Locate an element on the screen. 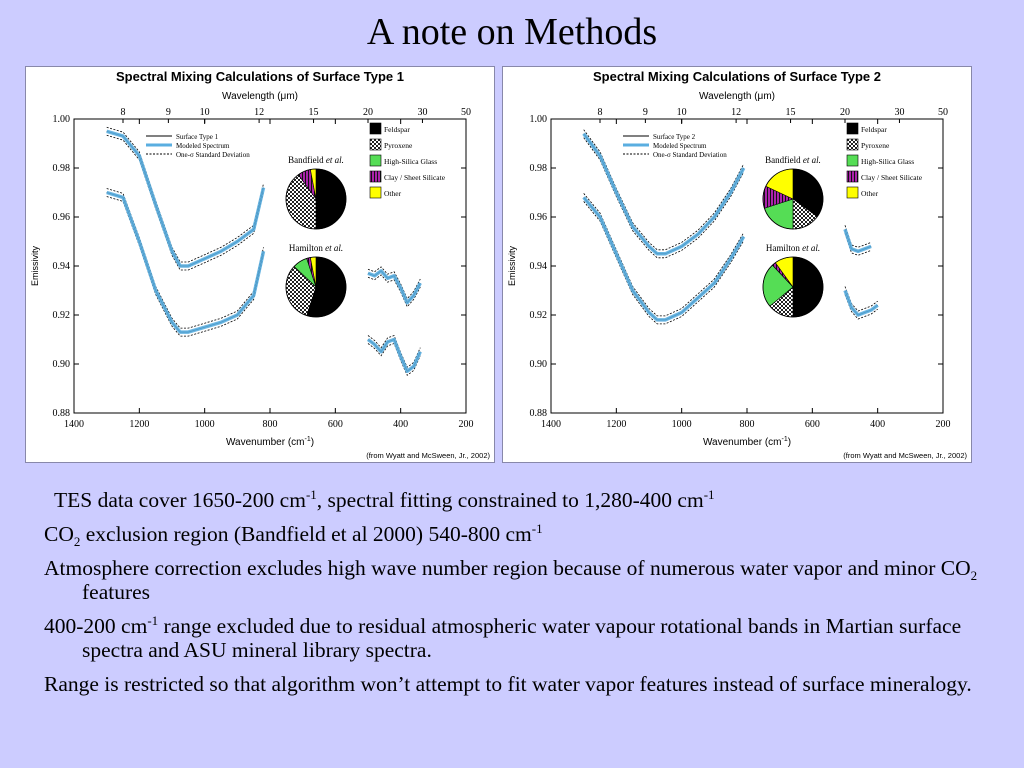 The height and width of the screenshot is (768, 1024). pie-label-name: Bandfield is located at coordinates (306, 160).